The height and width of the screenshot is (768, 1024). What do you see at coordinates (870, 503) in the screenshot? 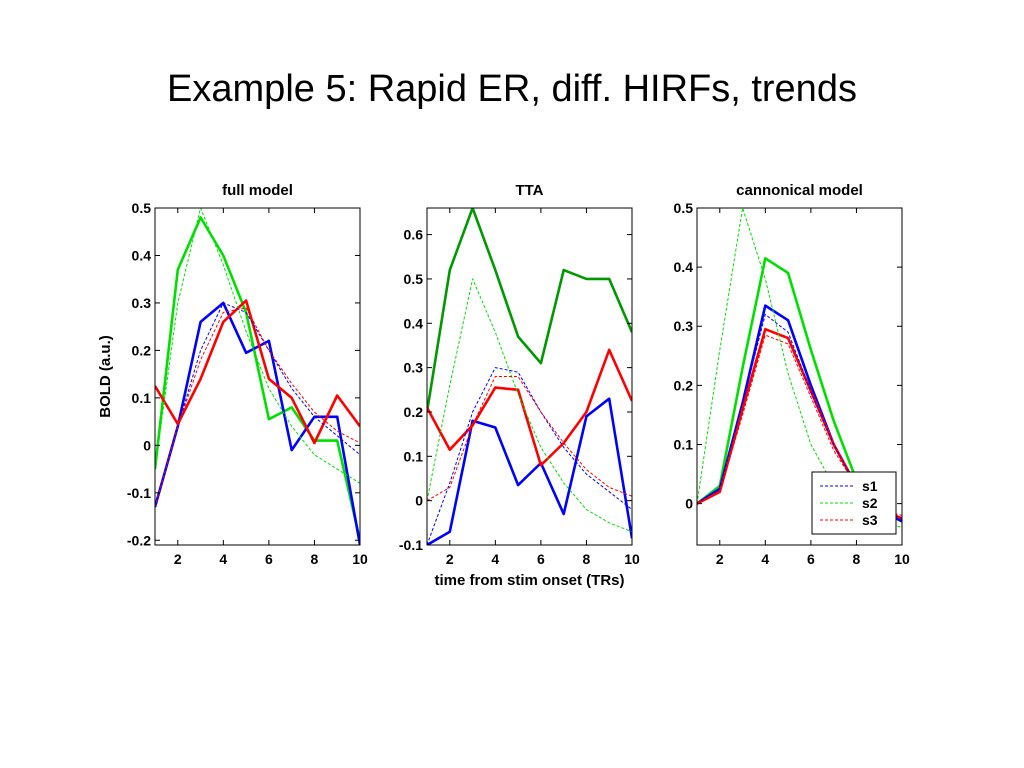
I see `legend-label-s2: s2` at bounding box center [870, 503].